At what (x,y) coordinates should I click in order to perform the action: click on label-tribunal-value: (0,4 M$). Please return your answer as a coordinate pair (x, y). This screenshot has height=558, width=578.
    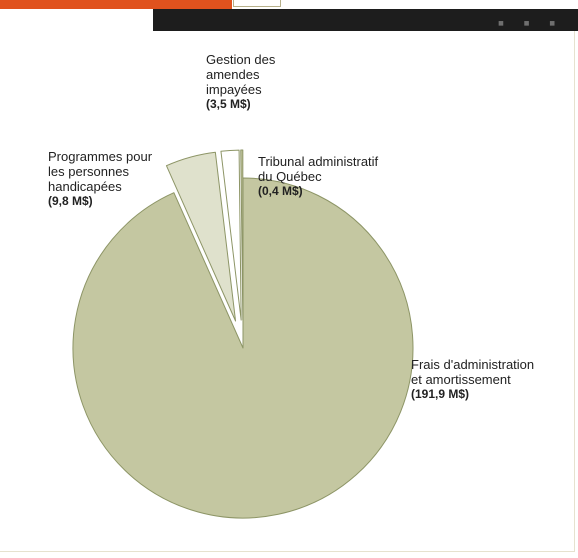
    Looking at the image, I should click on (280, 191).